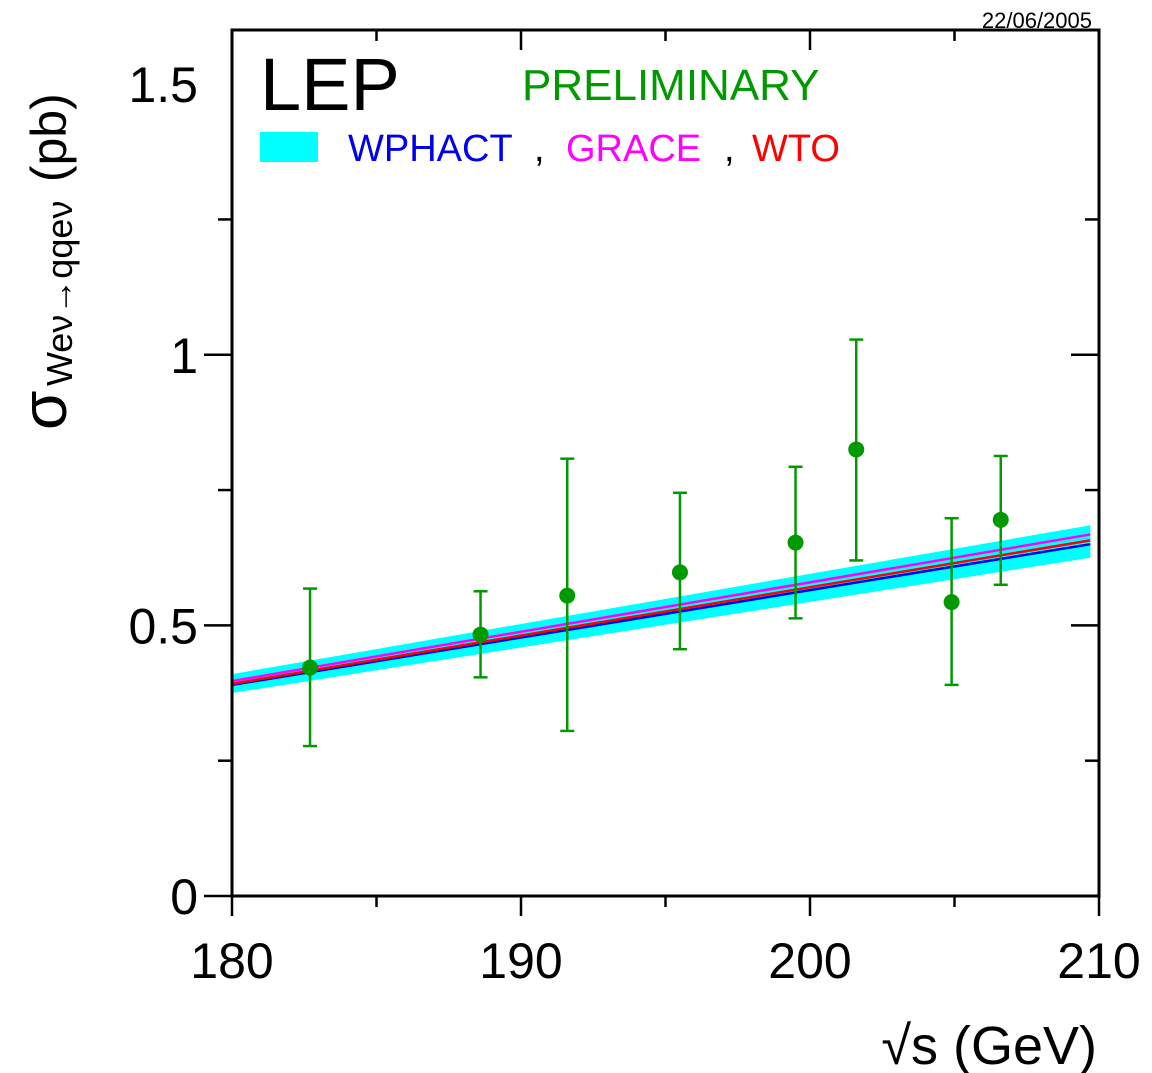 Image resolution: width=1152 pixels, height=1073 pixels. What do you see at coordinates (330, 84) in the screenshot?
I see `experiment-label: LEP` at bounding box center [330, 84].